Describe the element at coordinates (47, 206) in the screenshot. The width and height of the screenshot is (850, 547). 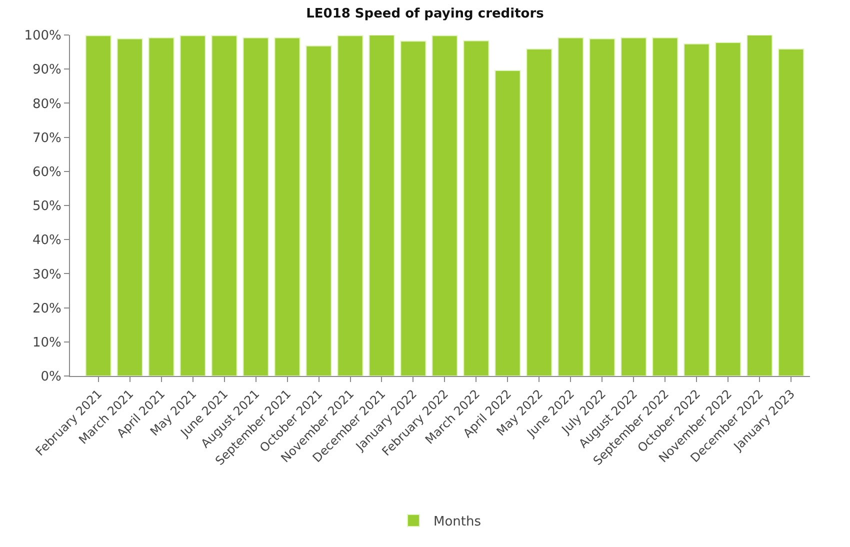
I see `y-tick-label: 50%` at that location.